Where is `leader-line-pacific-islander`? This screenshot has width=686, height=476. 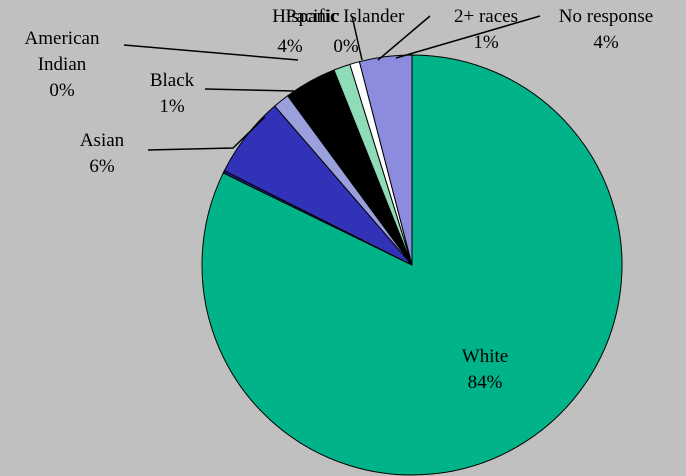 leader-line-pacific-islander is located at coordinates (357, 38).